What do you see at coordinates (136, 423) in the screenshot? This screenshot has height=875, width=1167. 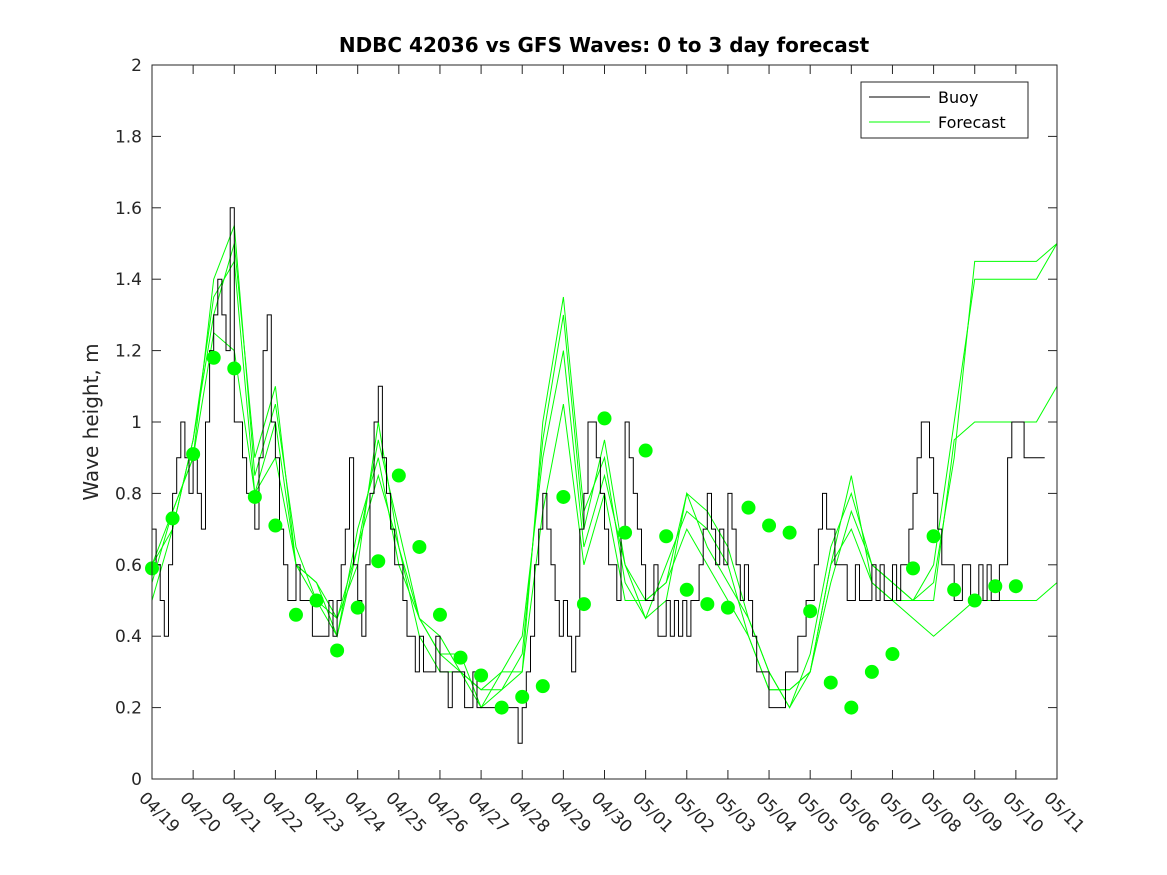 I see `y-tick-label: 1` at bounding box center [136, 423].